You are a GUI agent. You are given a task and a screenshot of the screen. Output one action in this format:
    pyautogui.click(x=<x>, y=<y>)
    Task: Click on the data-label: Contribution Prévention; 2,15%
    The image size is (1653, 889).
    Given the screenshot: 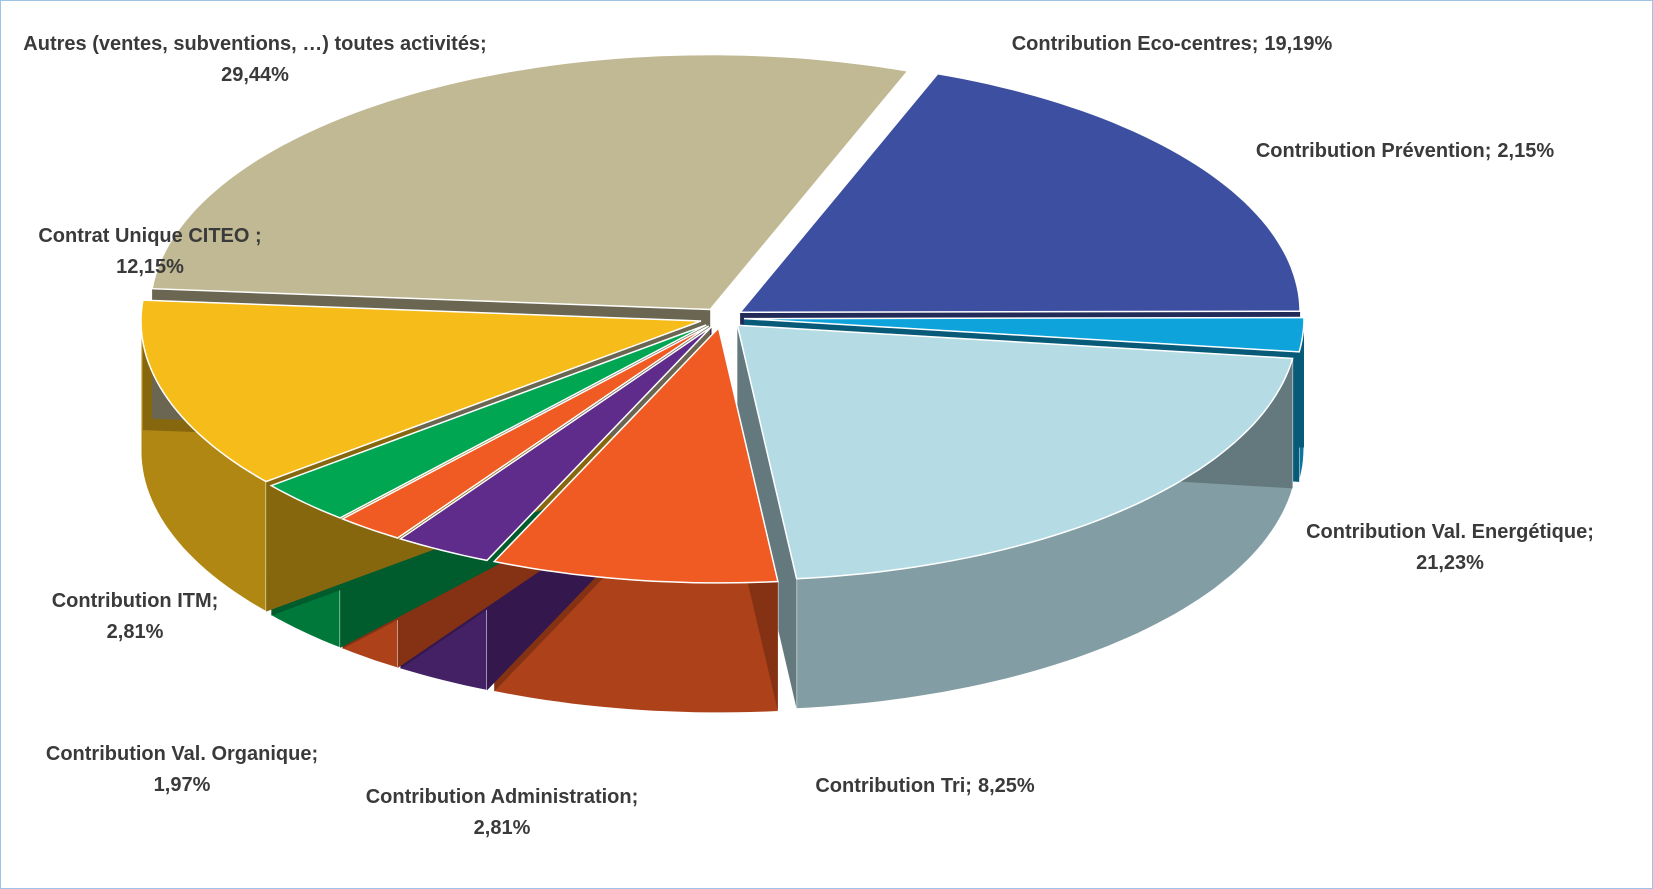 What is the action you would take?
    pyautogui.click(x=1405, y=151)
    